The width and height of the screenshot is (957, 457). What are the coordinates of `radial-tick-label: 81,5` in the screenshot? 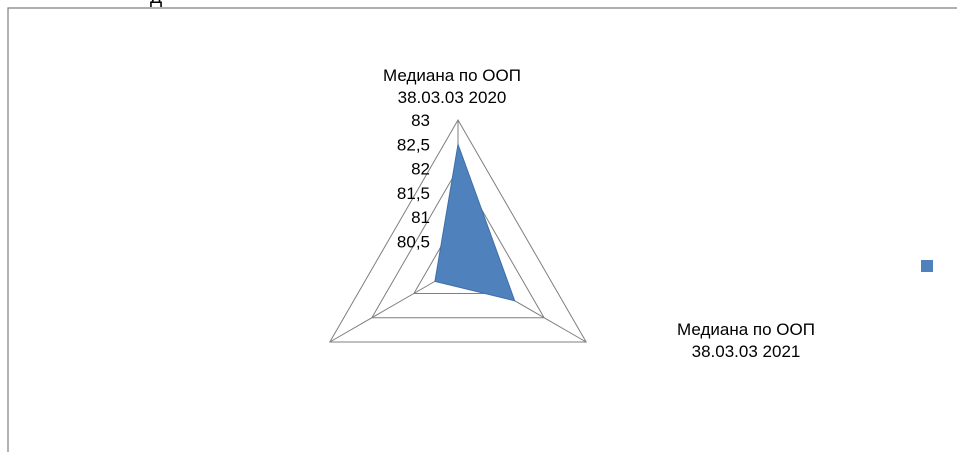 It's located at (413, 193).